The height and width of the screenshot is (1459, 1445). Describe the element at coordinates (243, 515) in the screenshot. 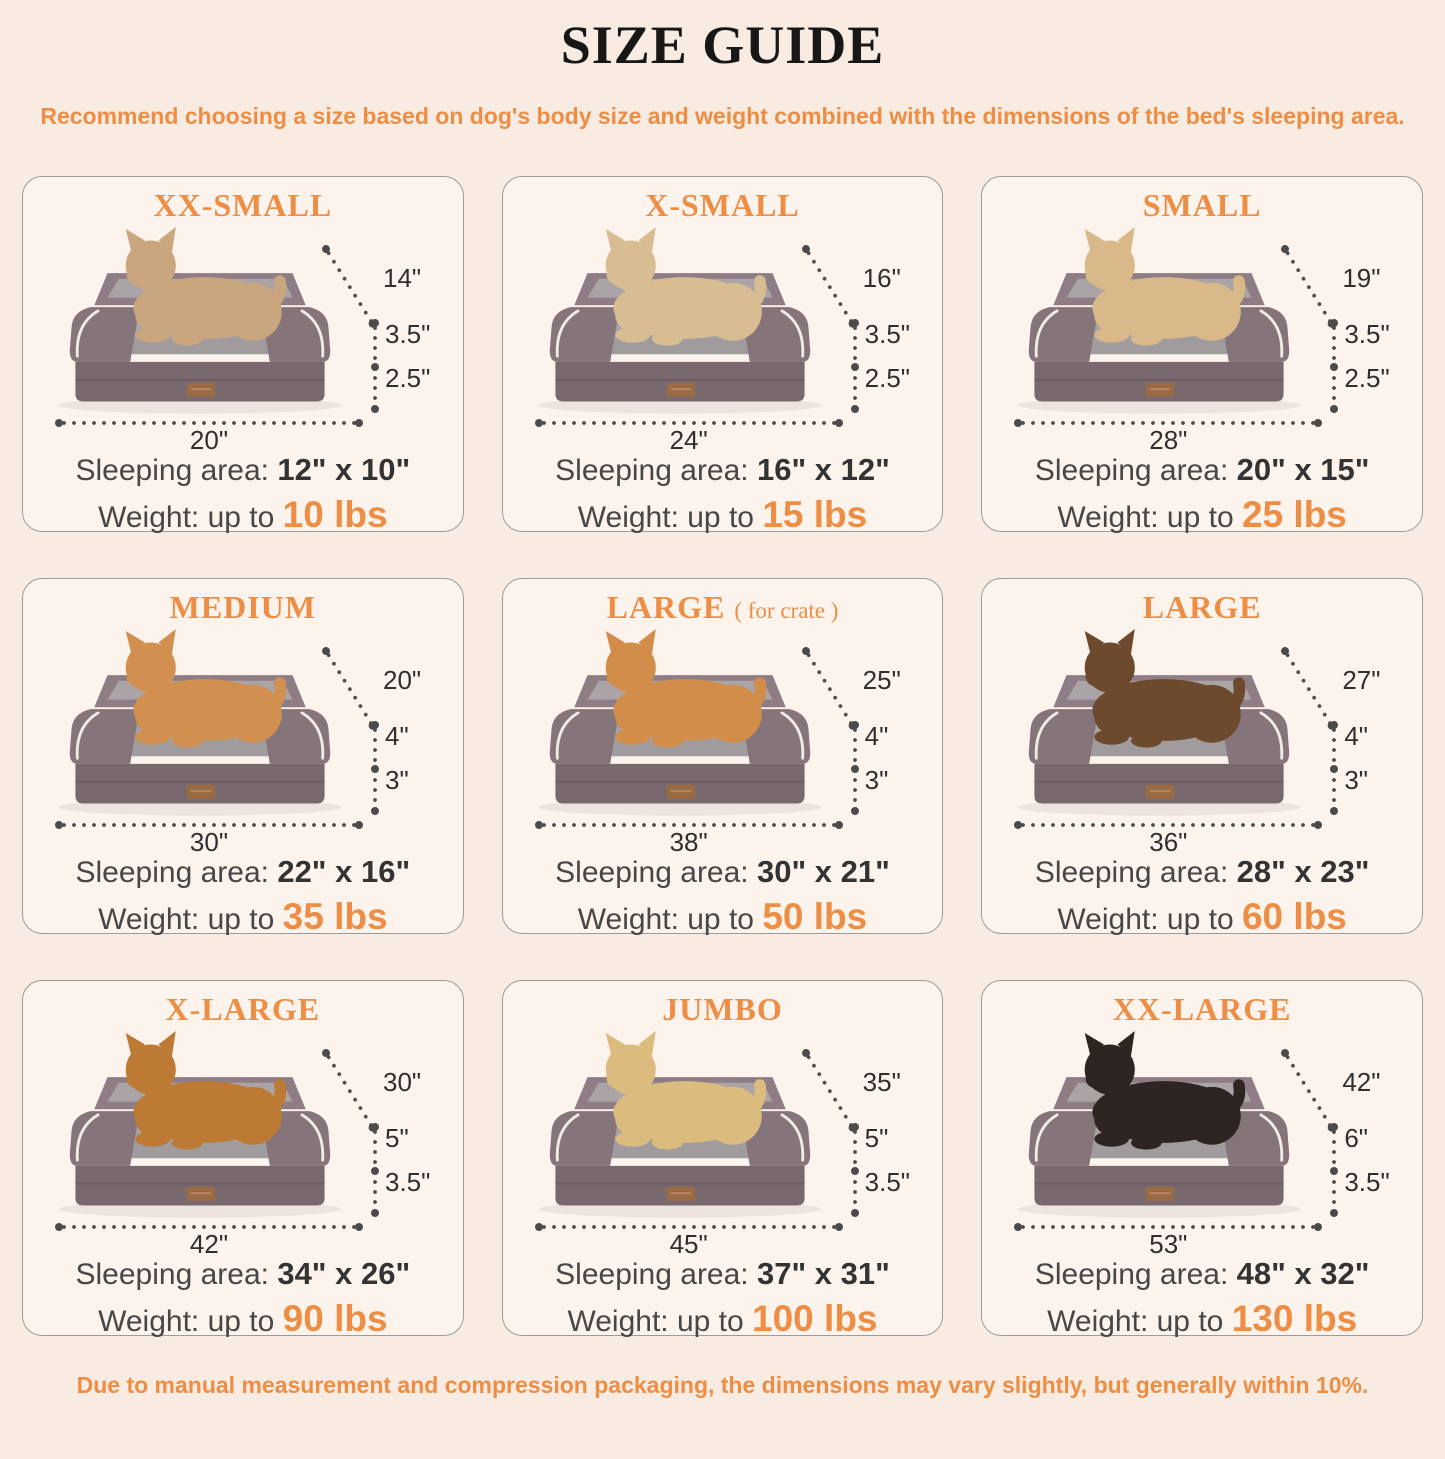

I see `weight-line: Weight: up to 10 lbs` at that location.